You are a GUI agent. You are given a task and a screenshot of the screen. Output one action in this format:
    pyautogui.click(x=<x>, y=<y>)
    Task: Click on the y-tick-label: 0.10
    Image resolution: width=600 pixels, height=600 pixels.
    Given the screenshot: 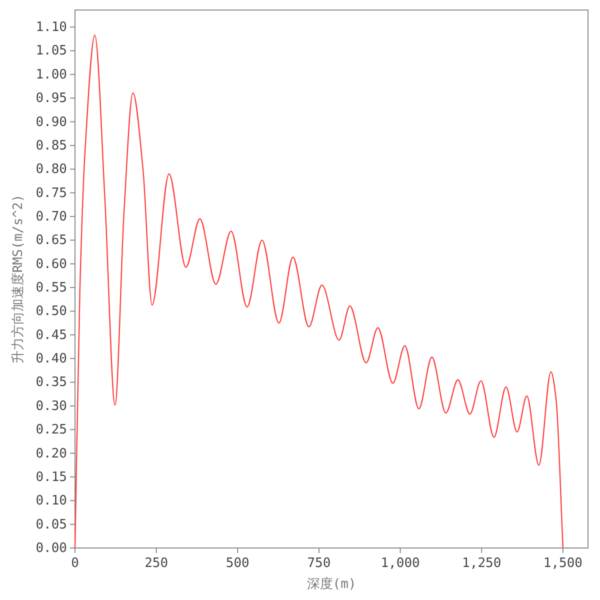 What is the action you would take?
    pyautogui.click(x=51, y=501)
    